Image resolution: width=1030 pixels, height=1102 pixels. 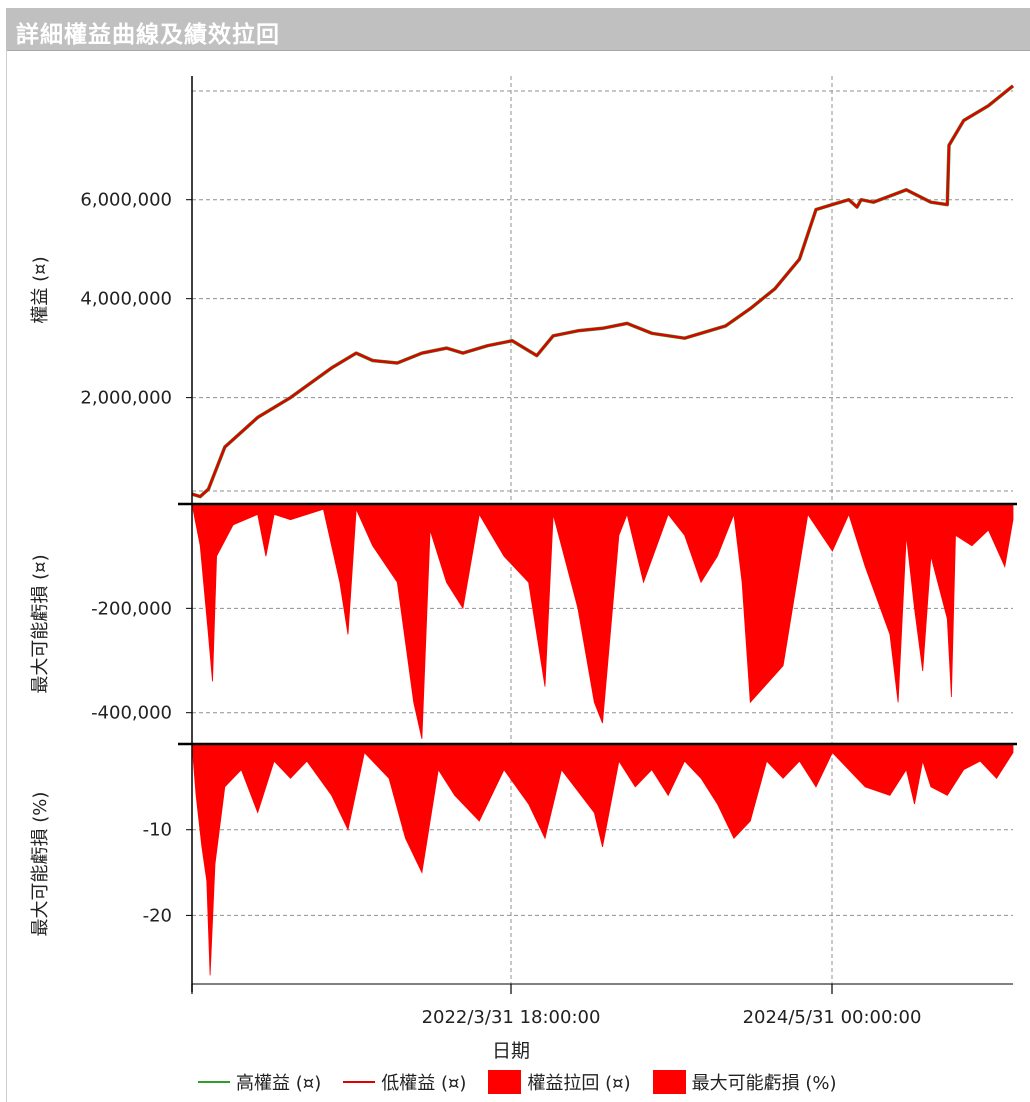 What do you see at coordinates (40, 623) in the screenshot?
I see `y-axis-title: 最大可能虧損 (¤)` at bounding box center [40, 623].